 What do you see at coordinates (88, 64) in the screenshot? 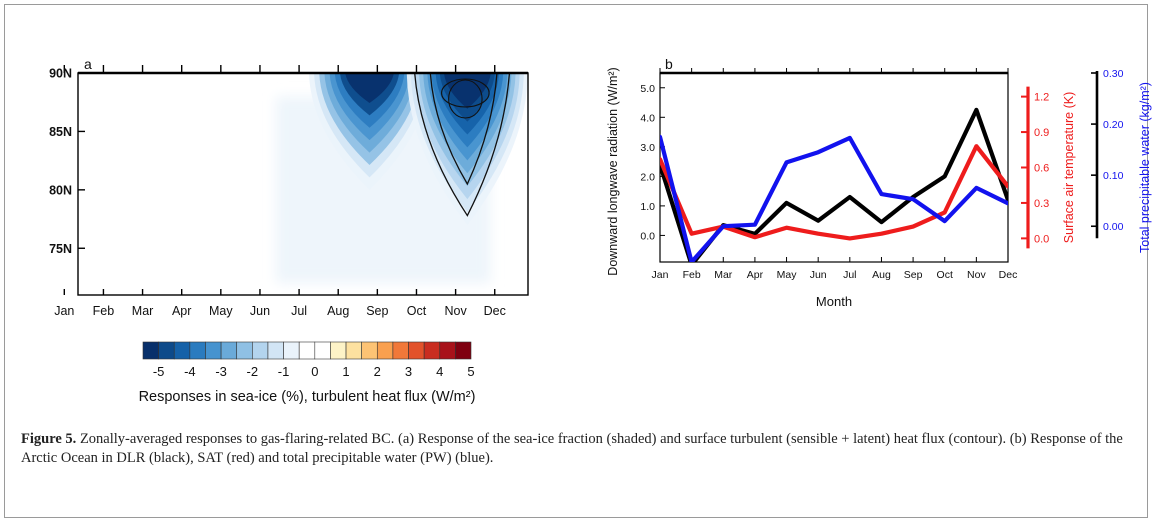
I see `panel-a-label: a` at bounding box center [88, 64].